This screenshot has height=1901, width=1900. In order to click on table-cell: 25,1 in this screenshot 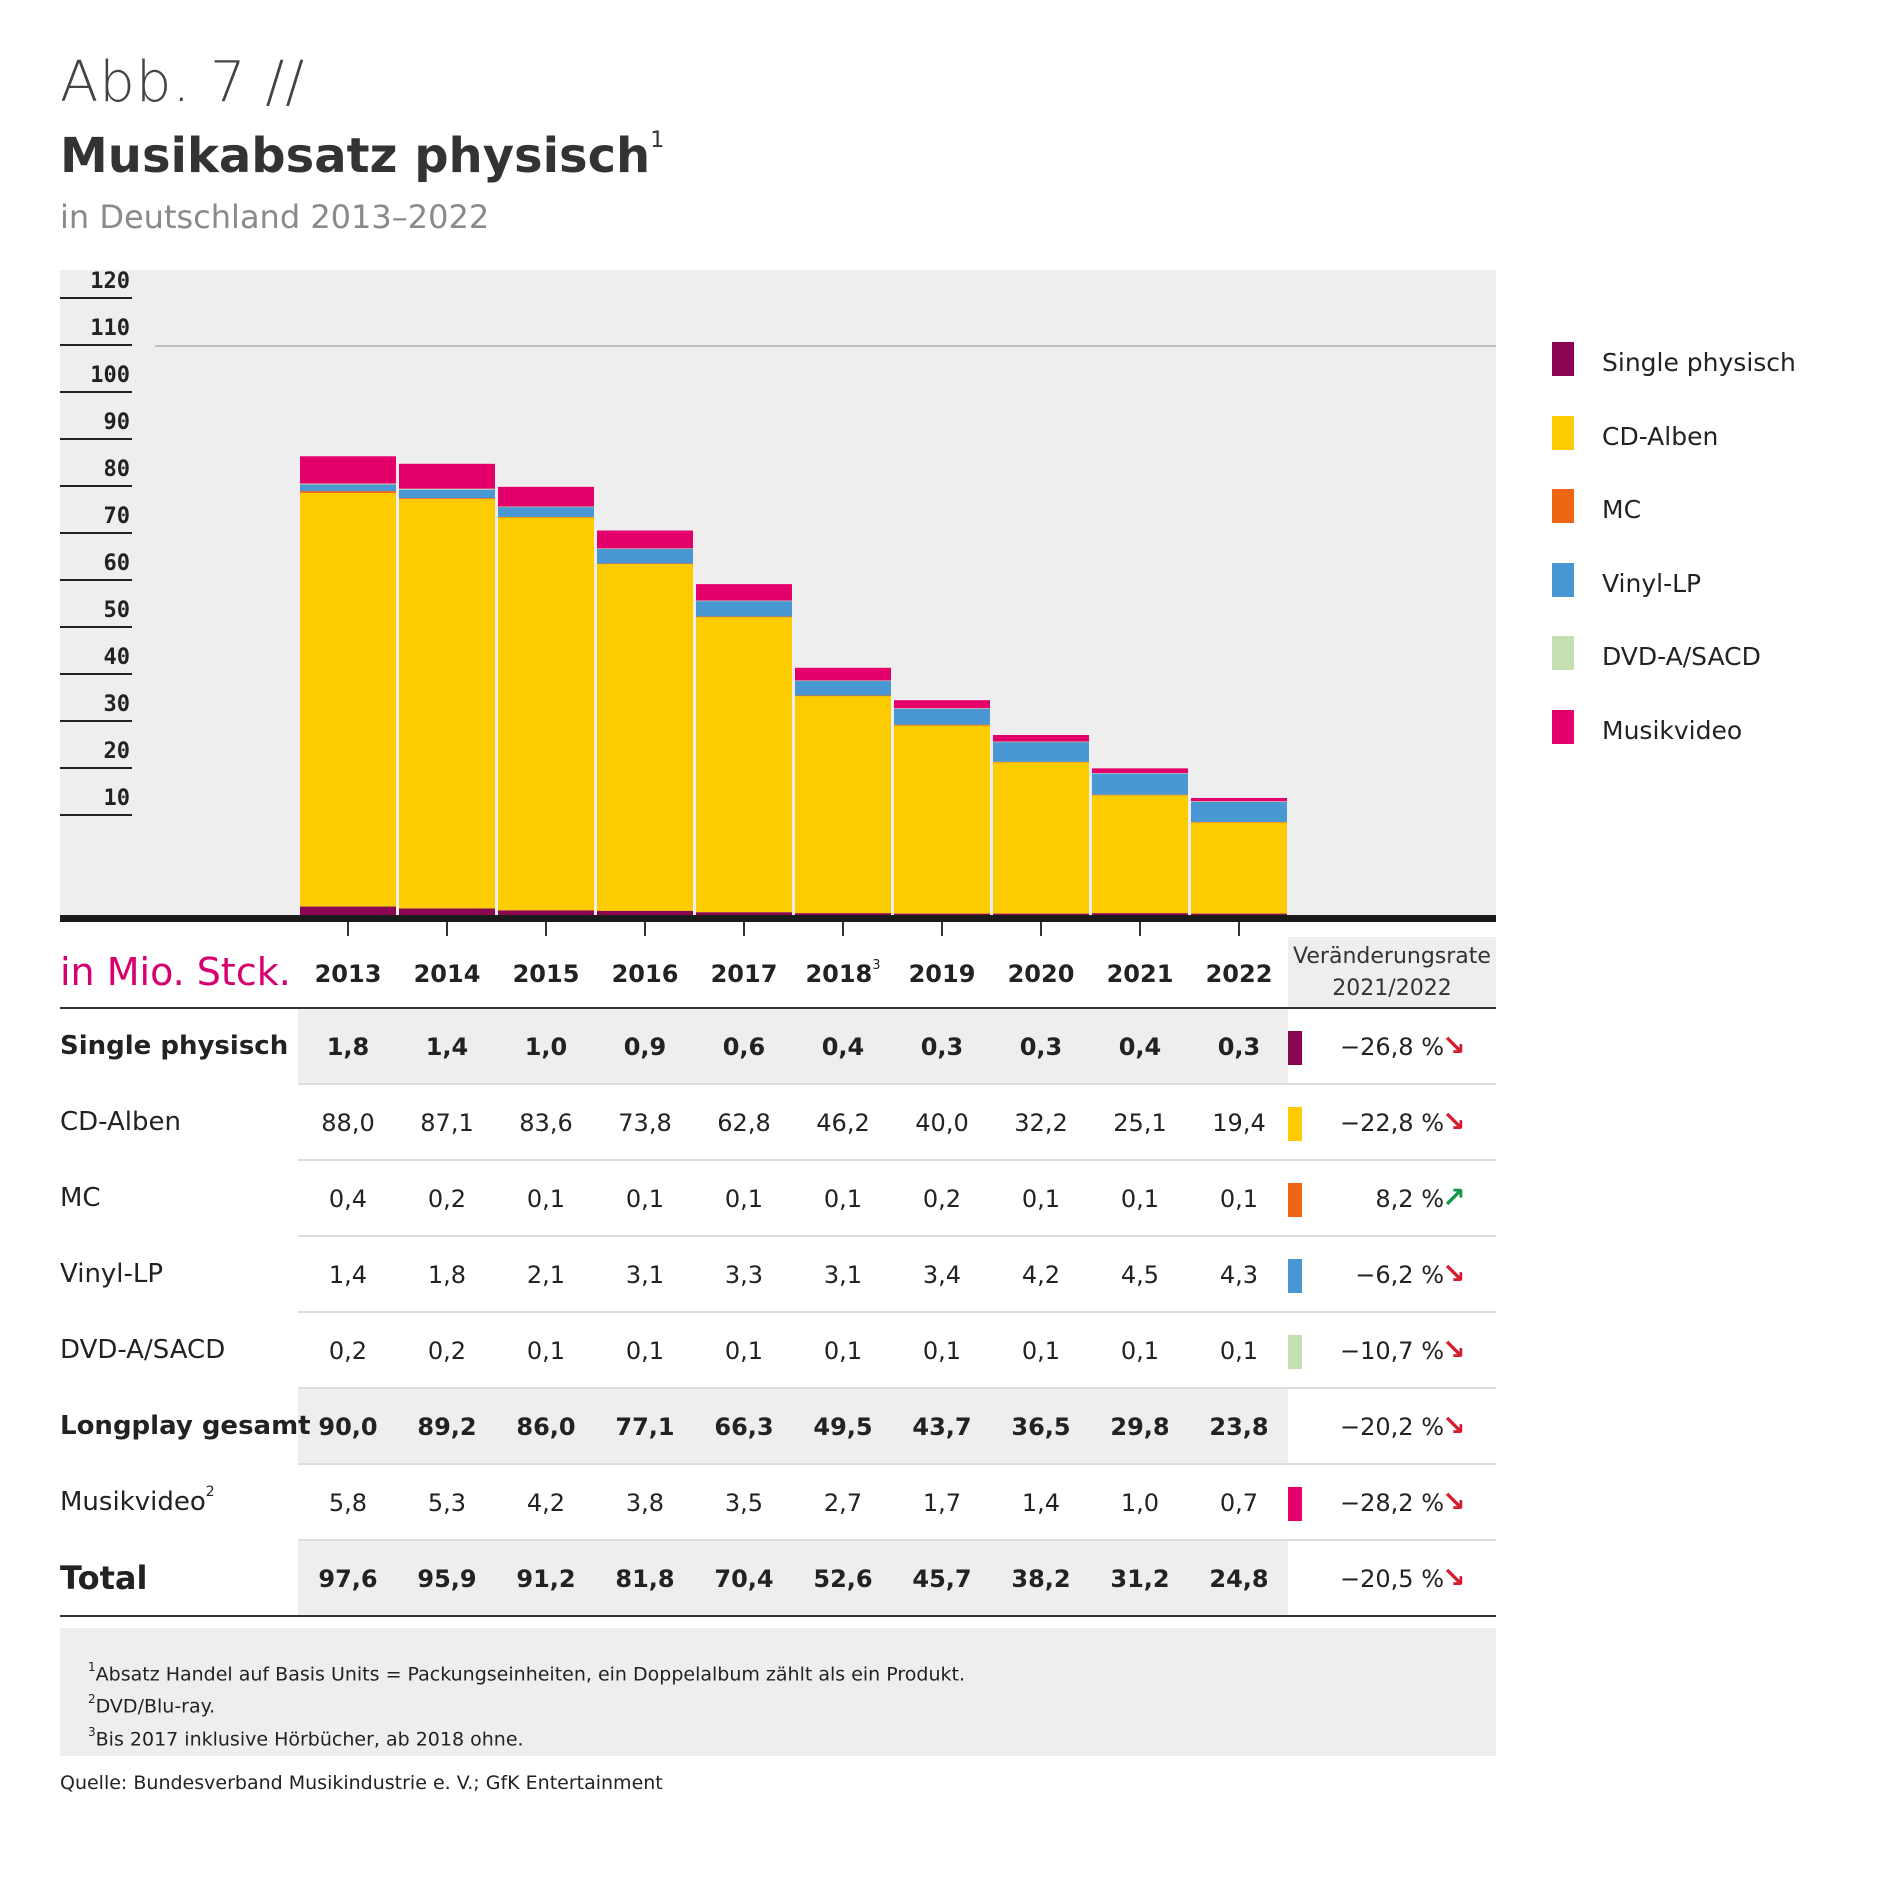, I will do `click(1140, 1123)`.